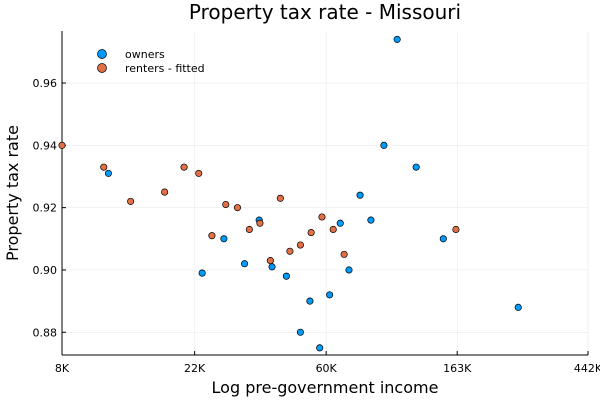  Describe the element at coordinates (62, 368) in the screenshot. I see `x-tick-label: 8K` at that location.